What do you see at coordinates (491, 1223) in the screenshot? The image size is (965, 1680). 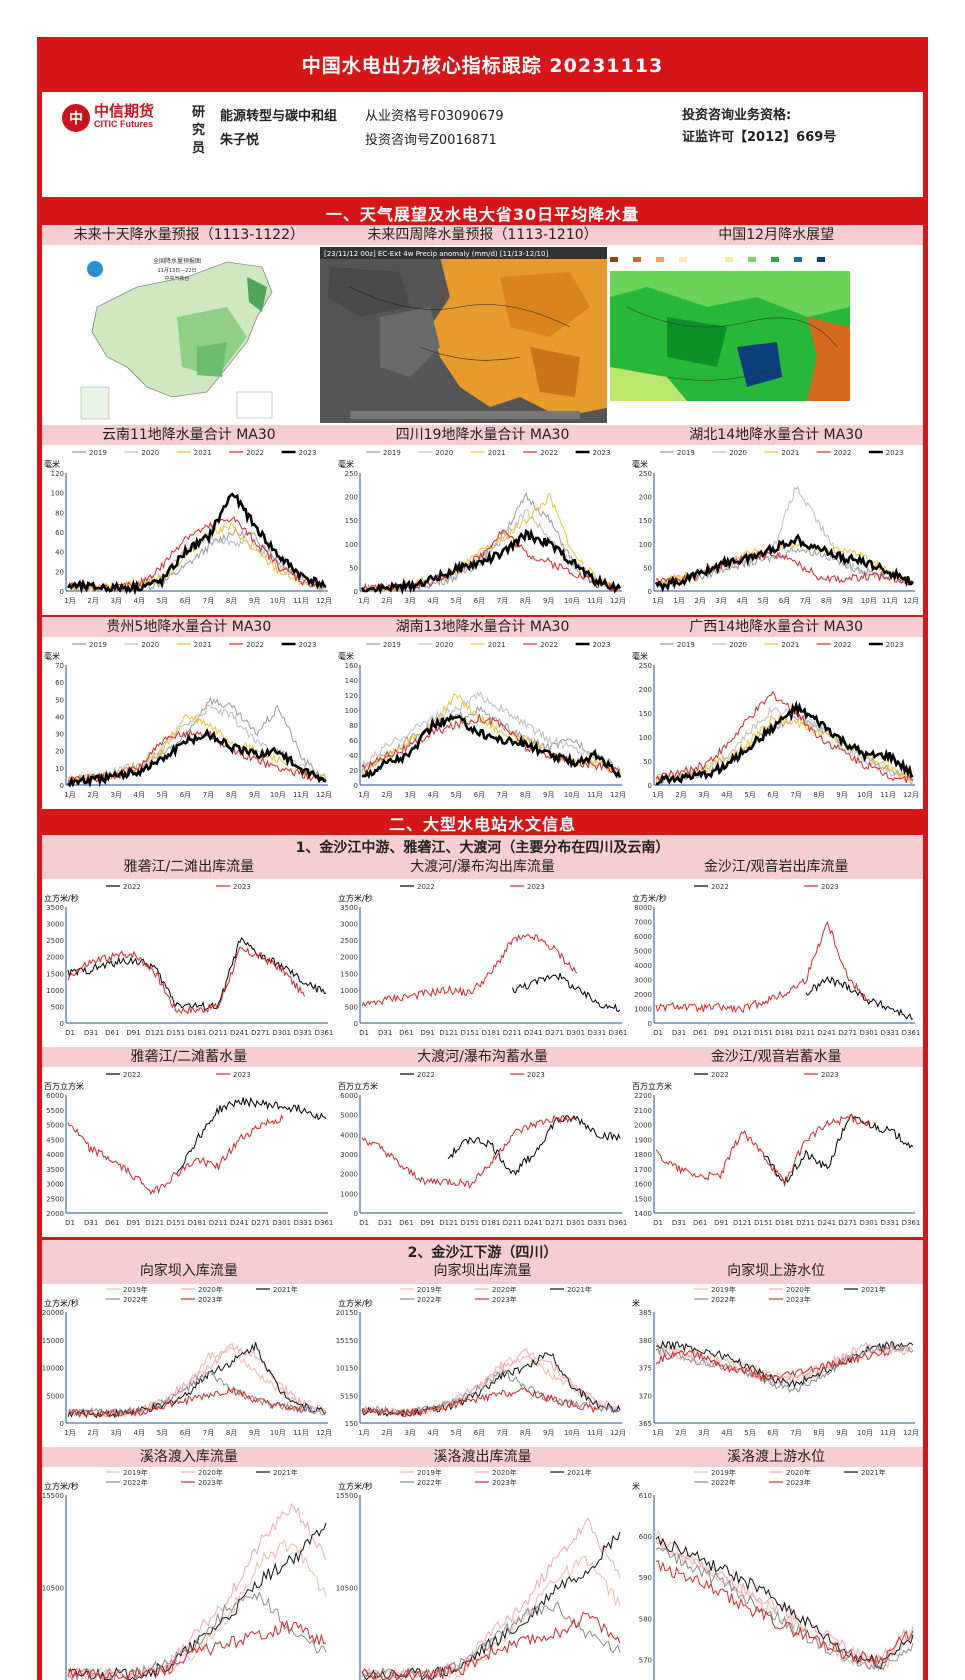 I see `x-tick-label: D181` at bounding box center [491, 1223].